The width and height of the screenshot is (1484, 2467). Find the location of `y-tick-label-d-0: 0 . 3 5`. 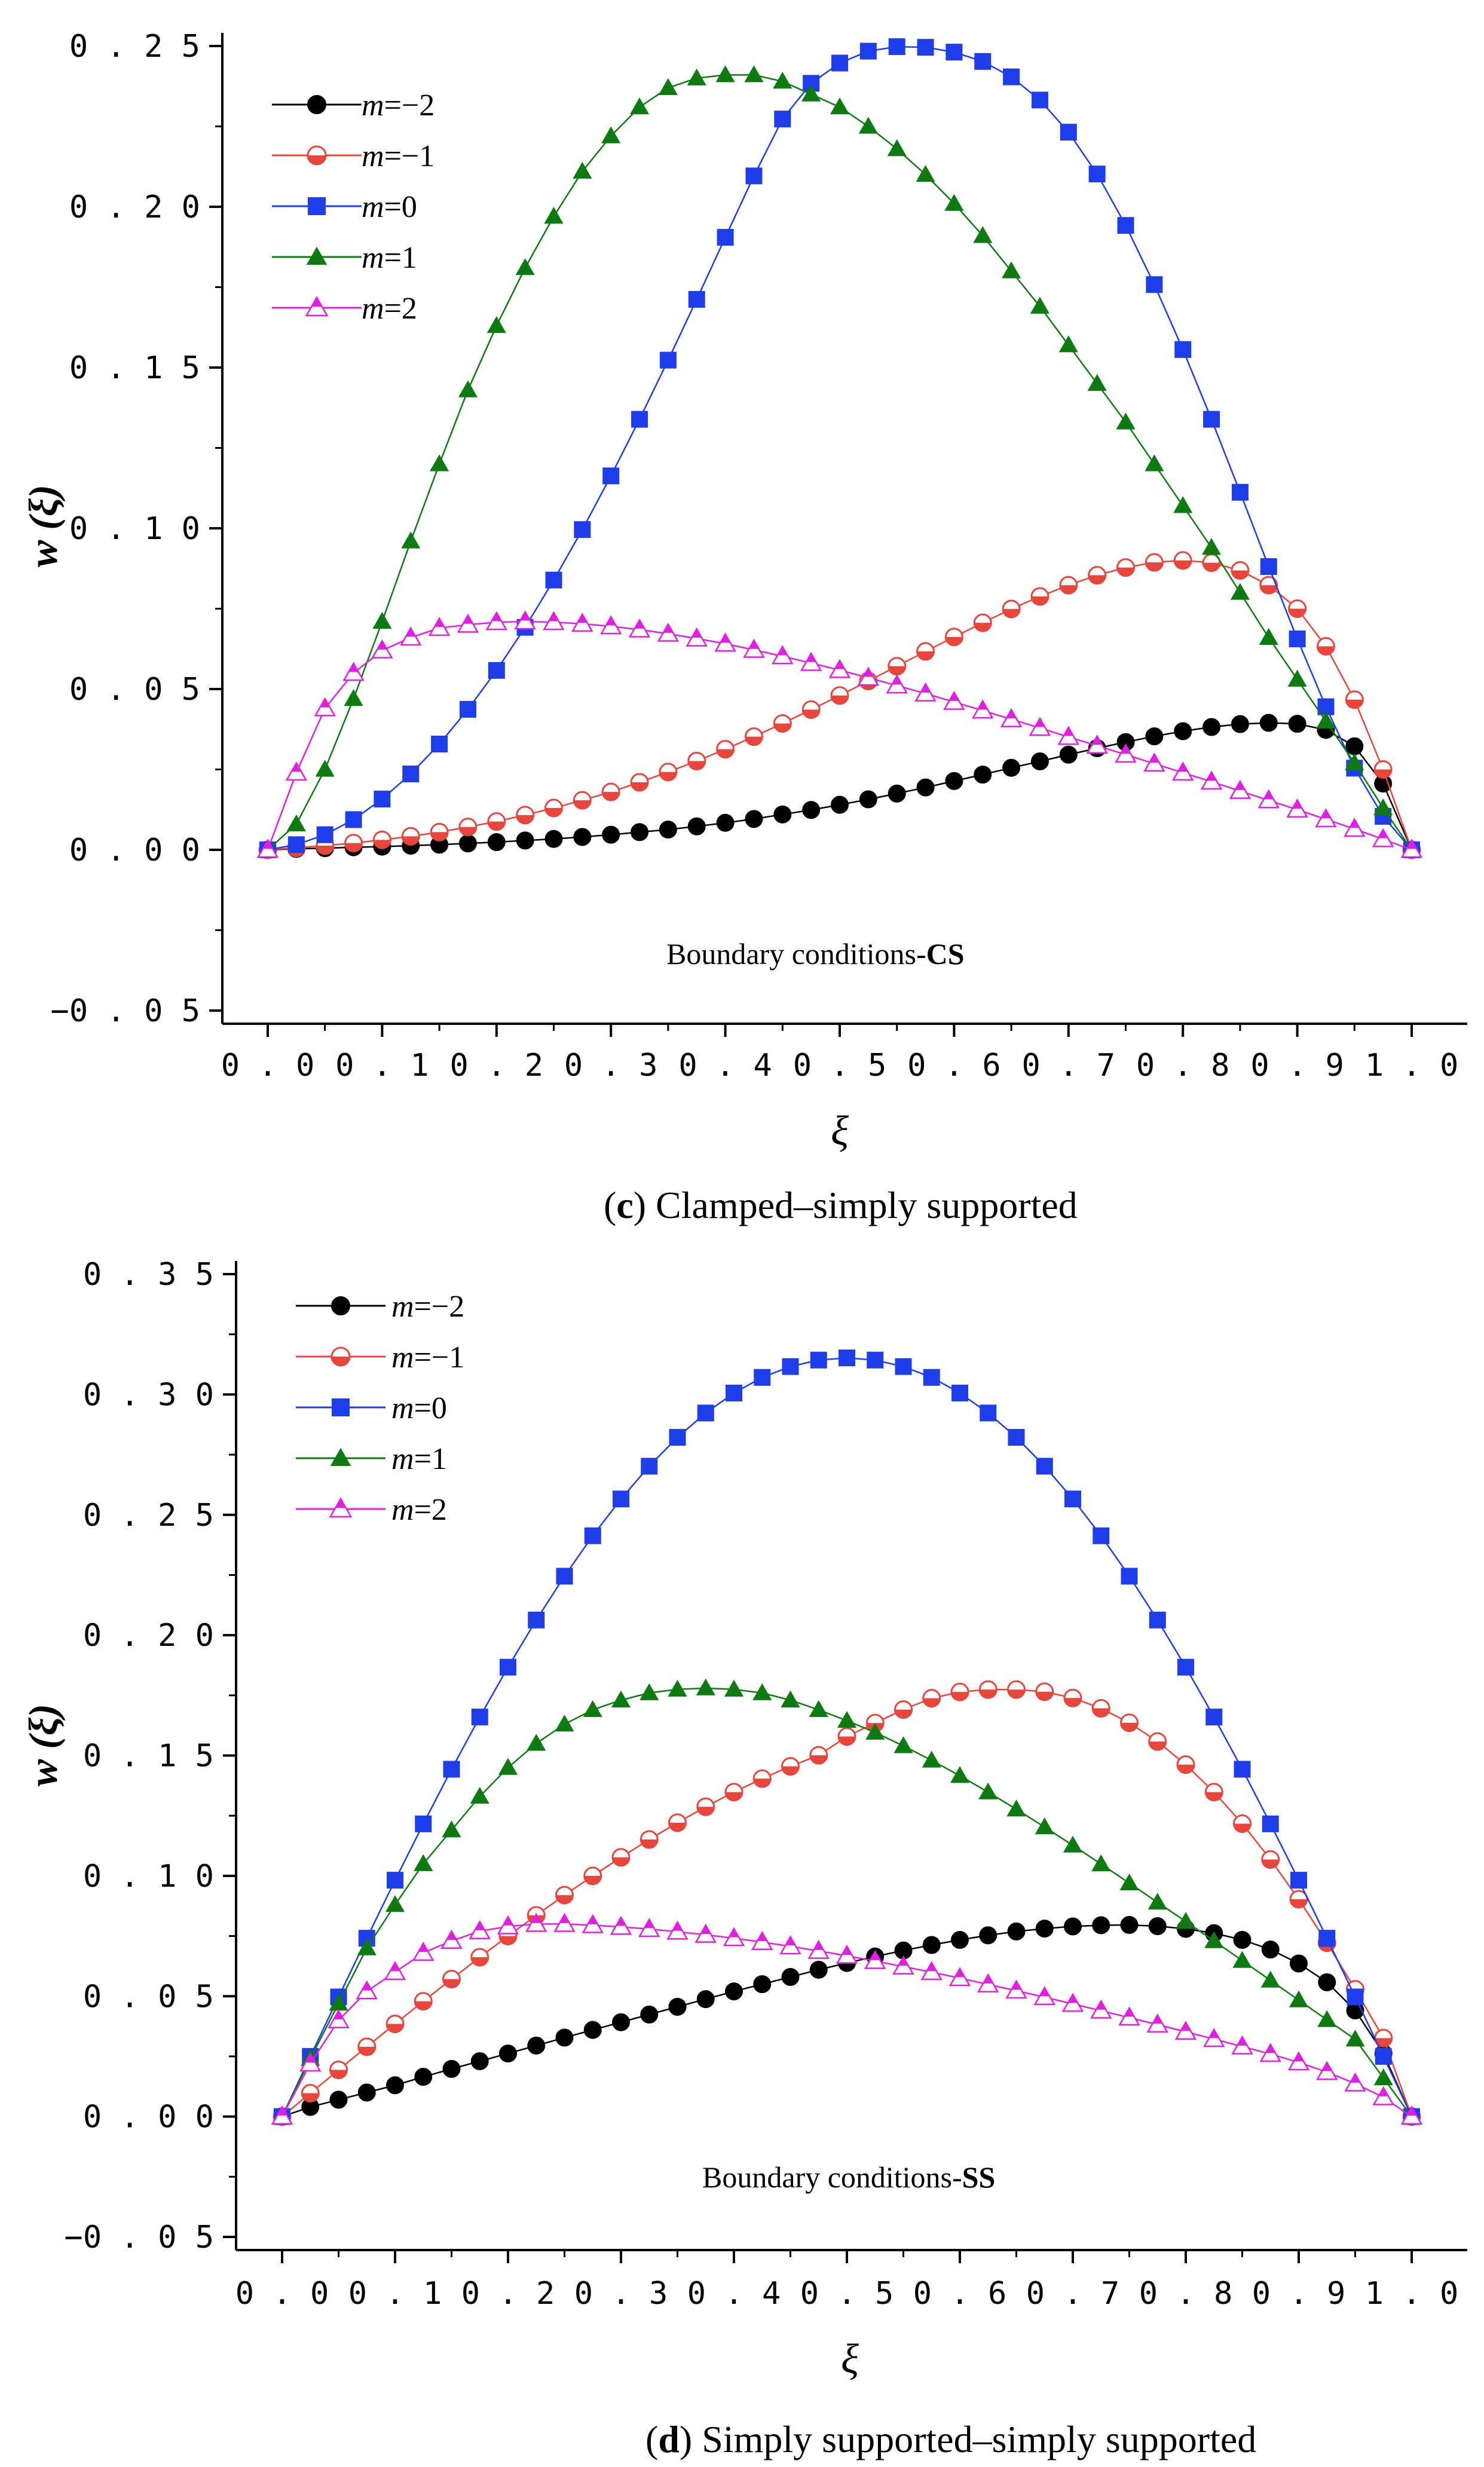

y-tick-label-d-0: 0 . 3 5 is located at coordinates (148, 1275).